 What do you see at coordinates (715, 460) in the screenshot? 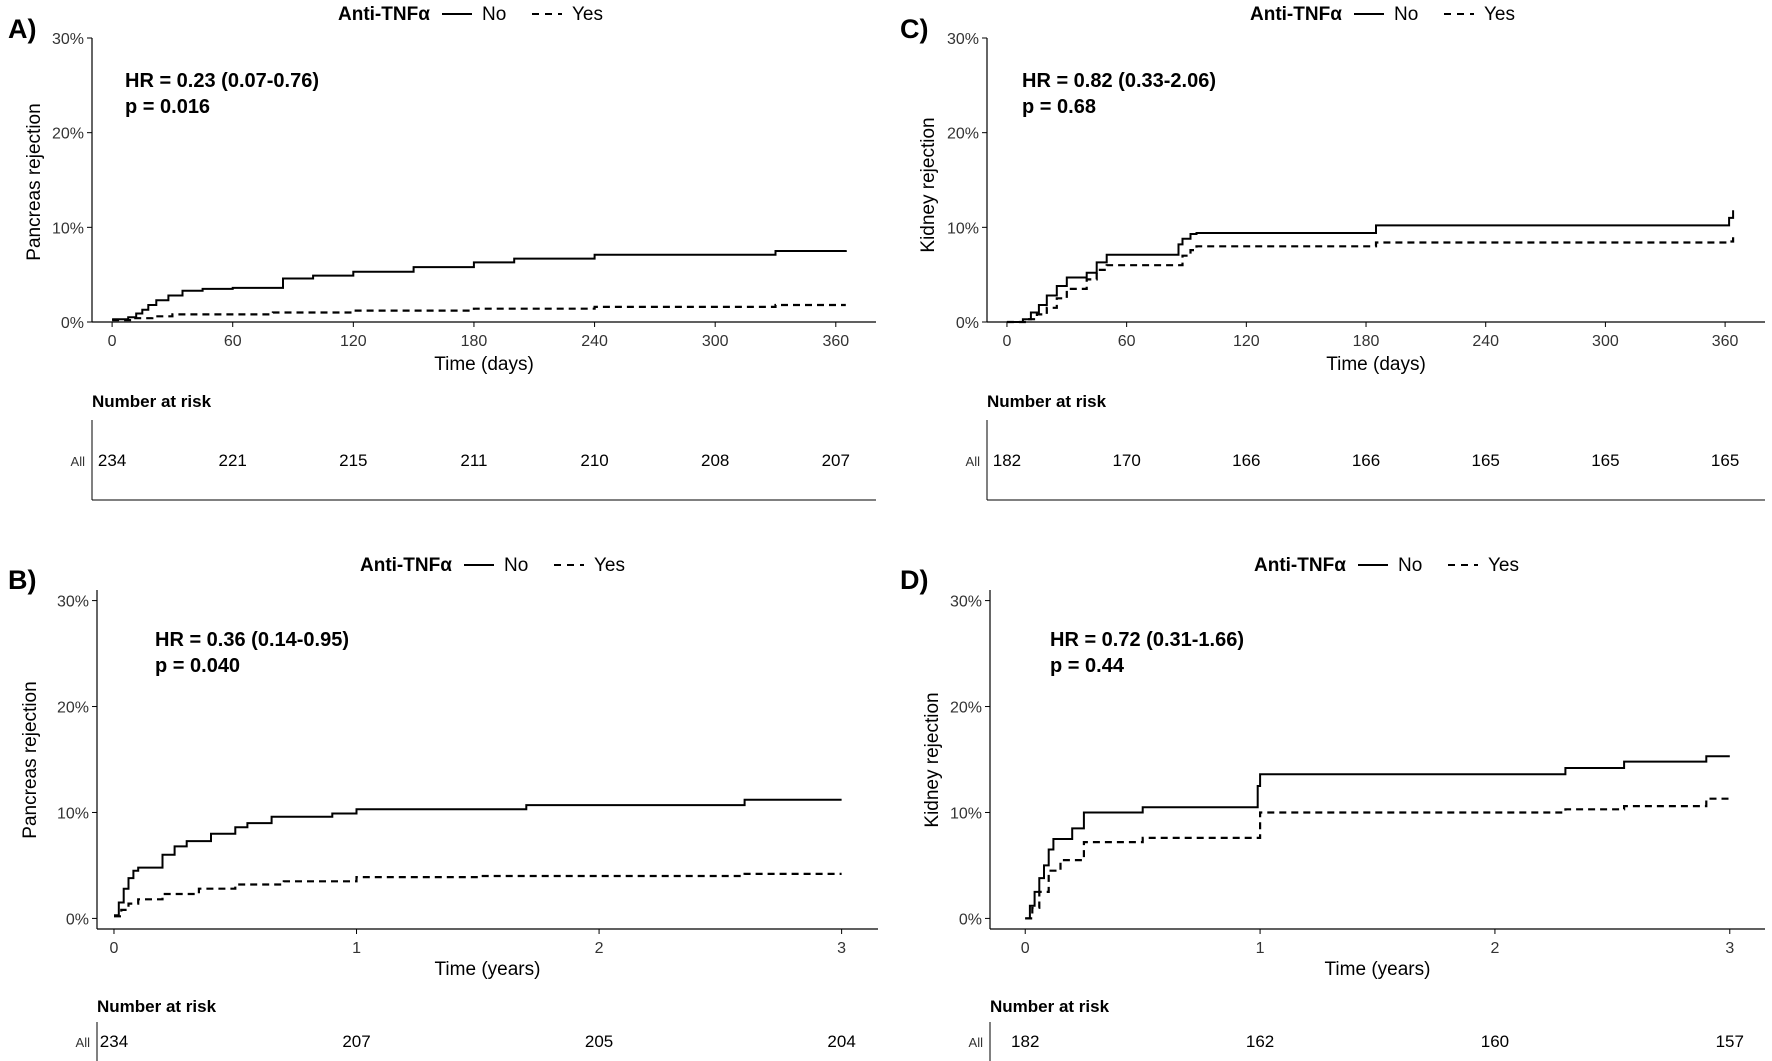
I see `risk-count: 208` at bounding box center [715, 460].